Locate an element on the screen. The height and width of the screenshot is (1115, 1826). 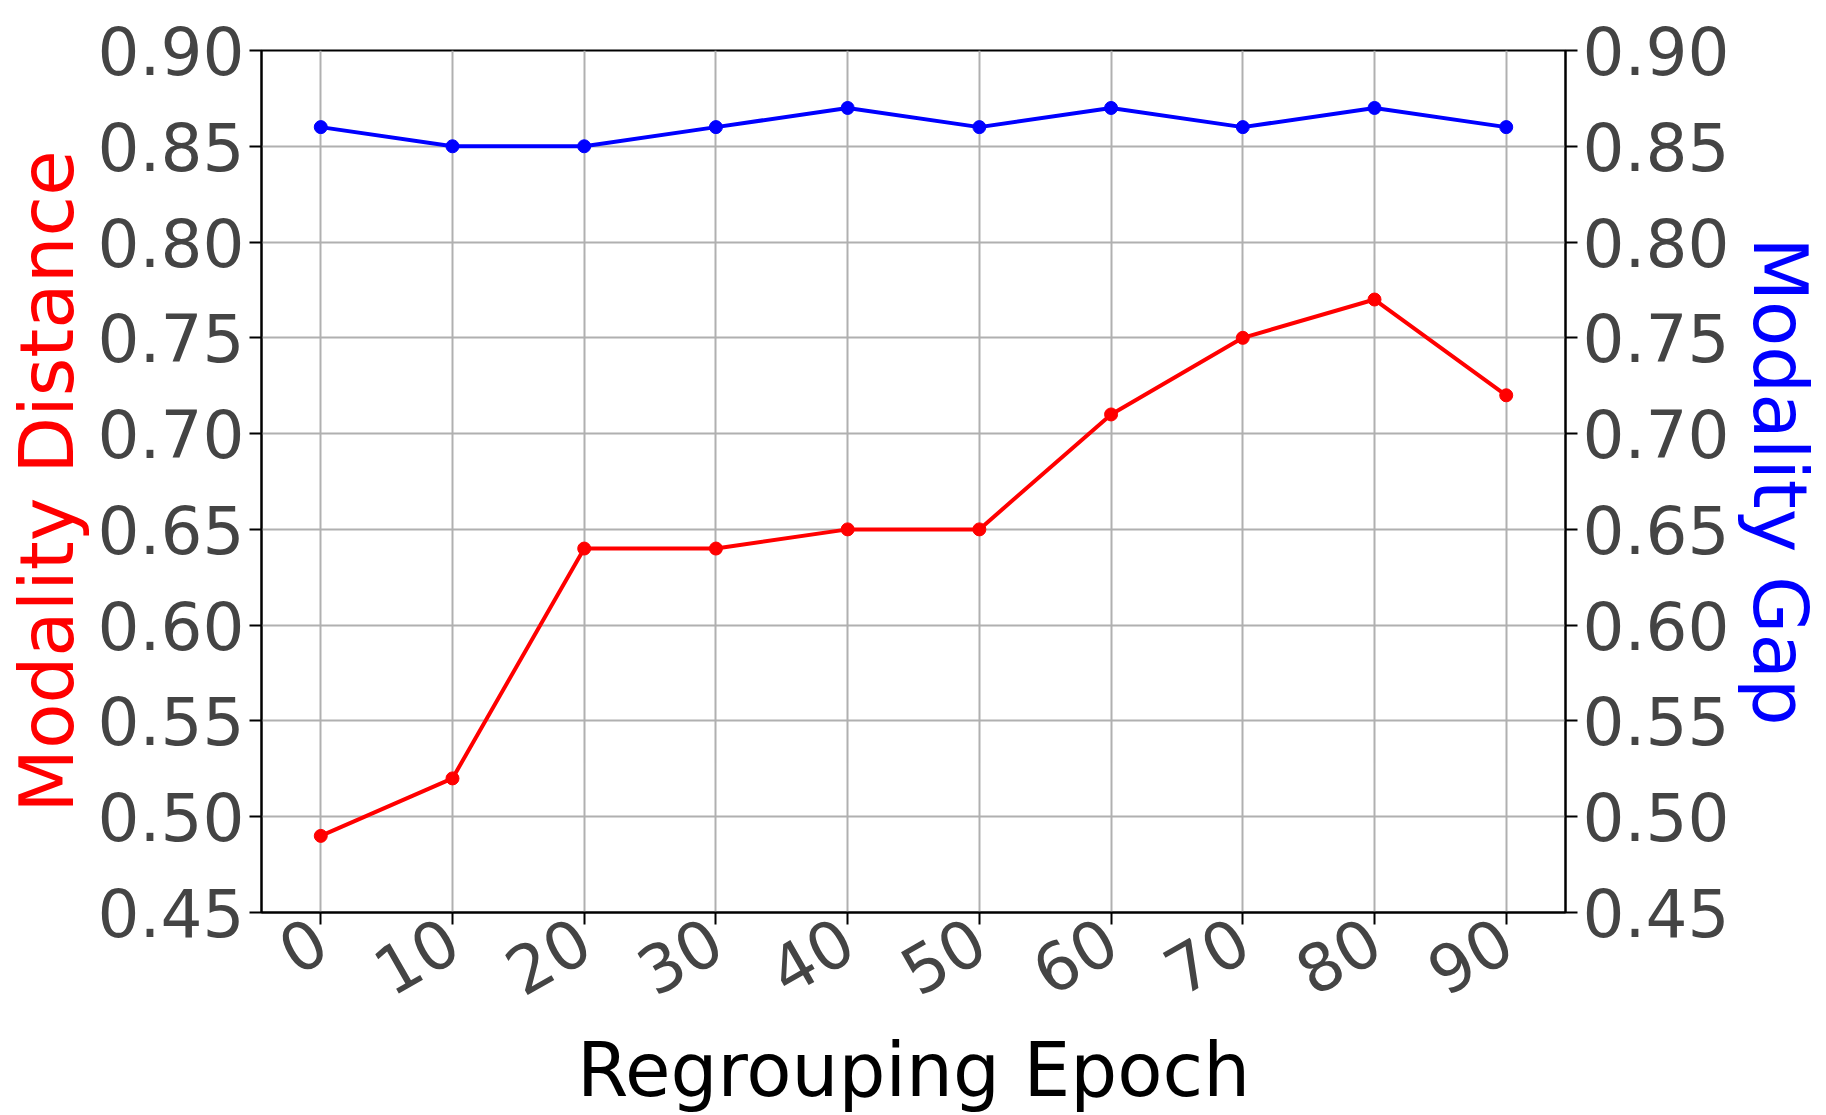
x-axis-title: Regrouping Epoch is located at coordinates (913, 1069).